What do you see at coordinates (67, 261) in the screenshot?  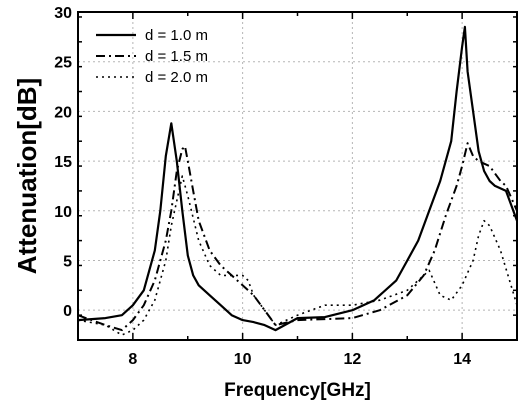 I see `y-tick-label: 5` at bounding box center [67, 261].